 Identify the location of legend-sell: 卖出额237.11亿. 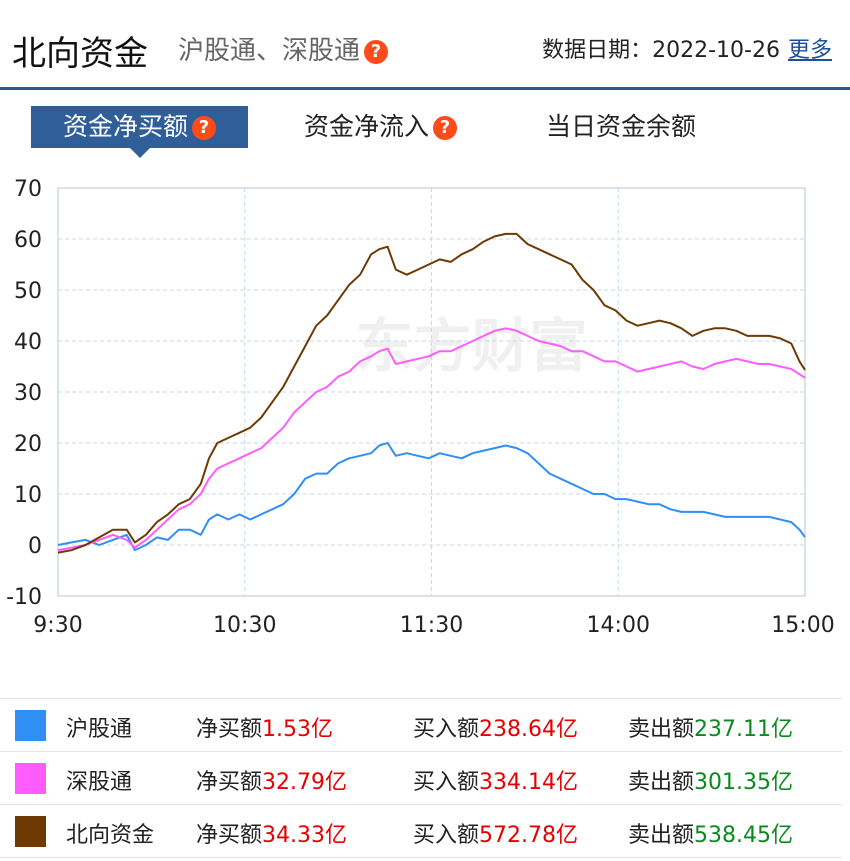
(710, 727).